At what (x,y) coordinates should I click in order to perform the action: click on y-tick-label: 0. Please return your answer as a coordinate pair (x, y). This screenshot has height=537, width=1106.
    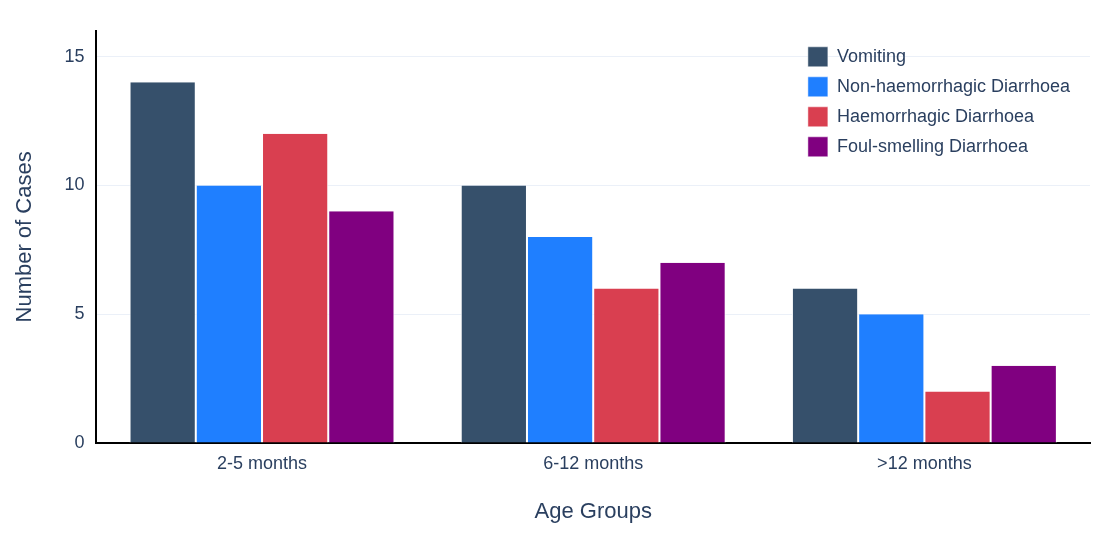
    Looking at the image, I should click on (79, 441).